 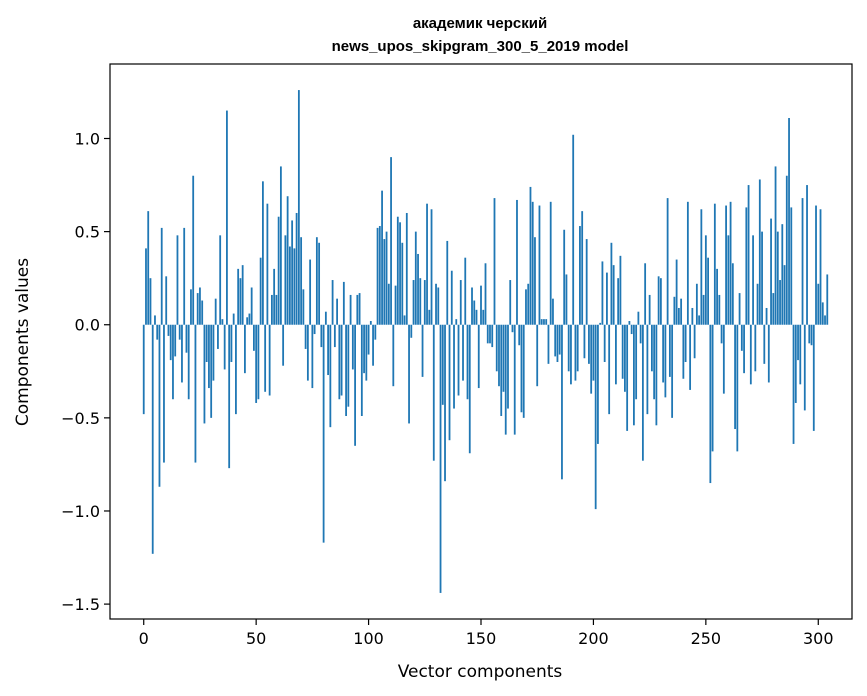 What do you see at coordinates (80, 511) in the screenshot?
I see `y-tick-label: −1.0` at bounding box center [80, 511].